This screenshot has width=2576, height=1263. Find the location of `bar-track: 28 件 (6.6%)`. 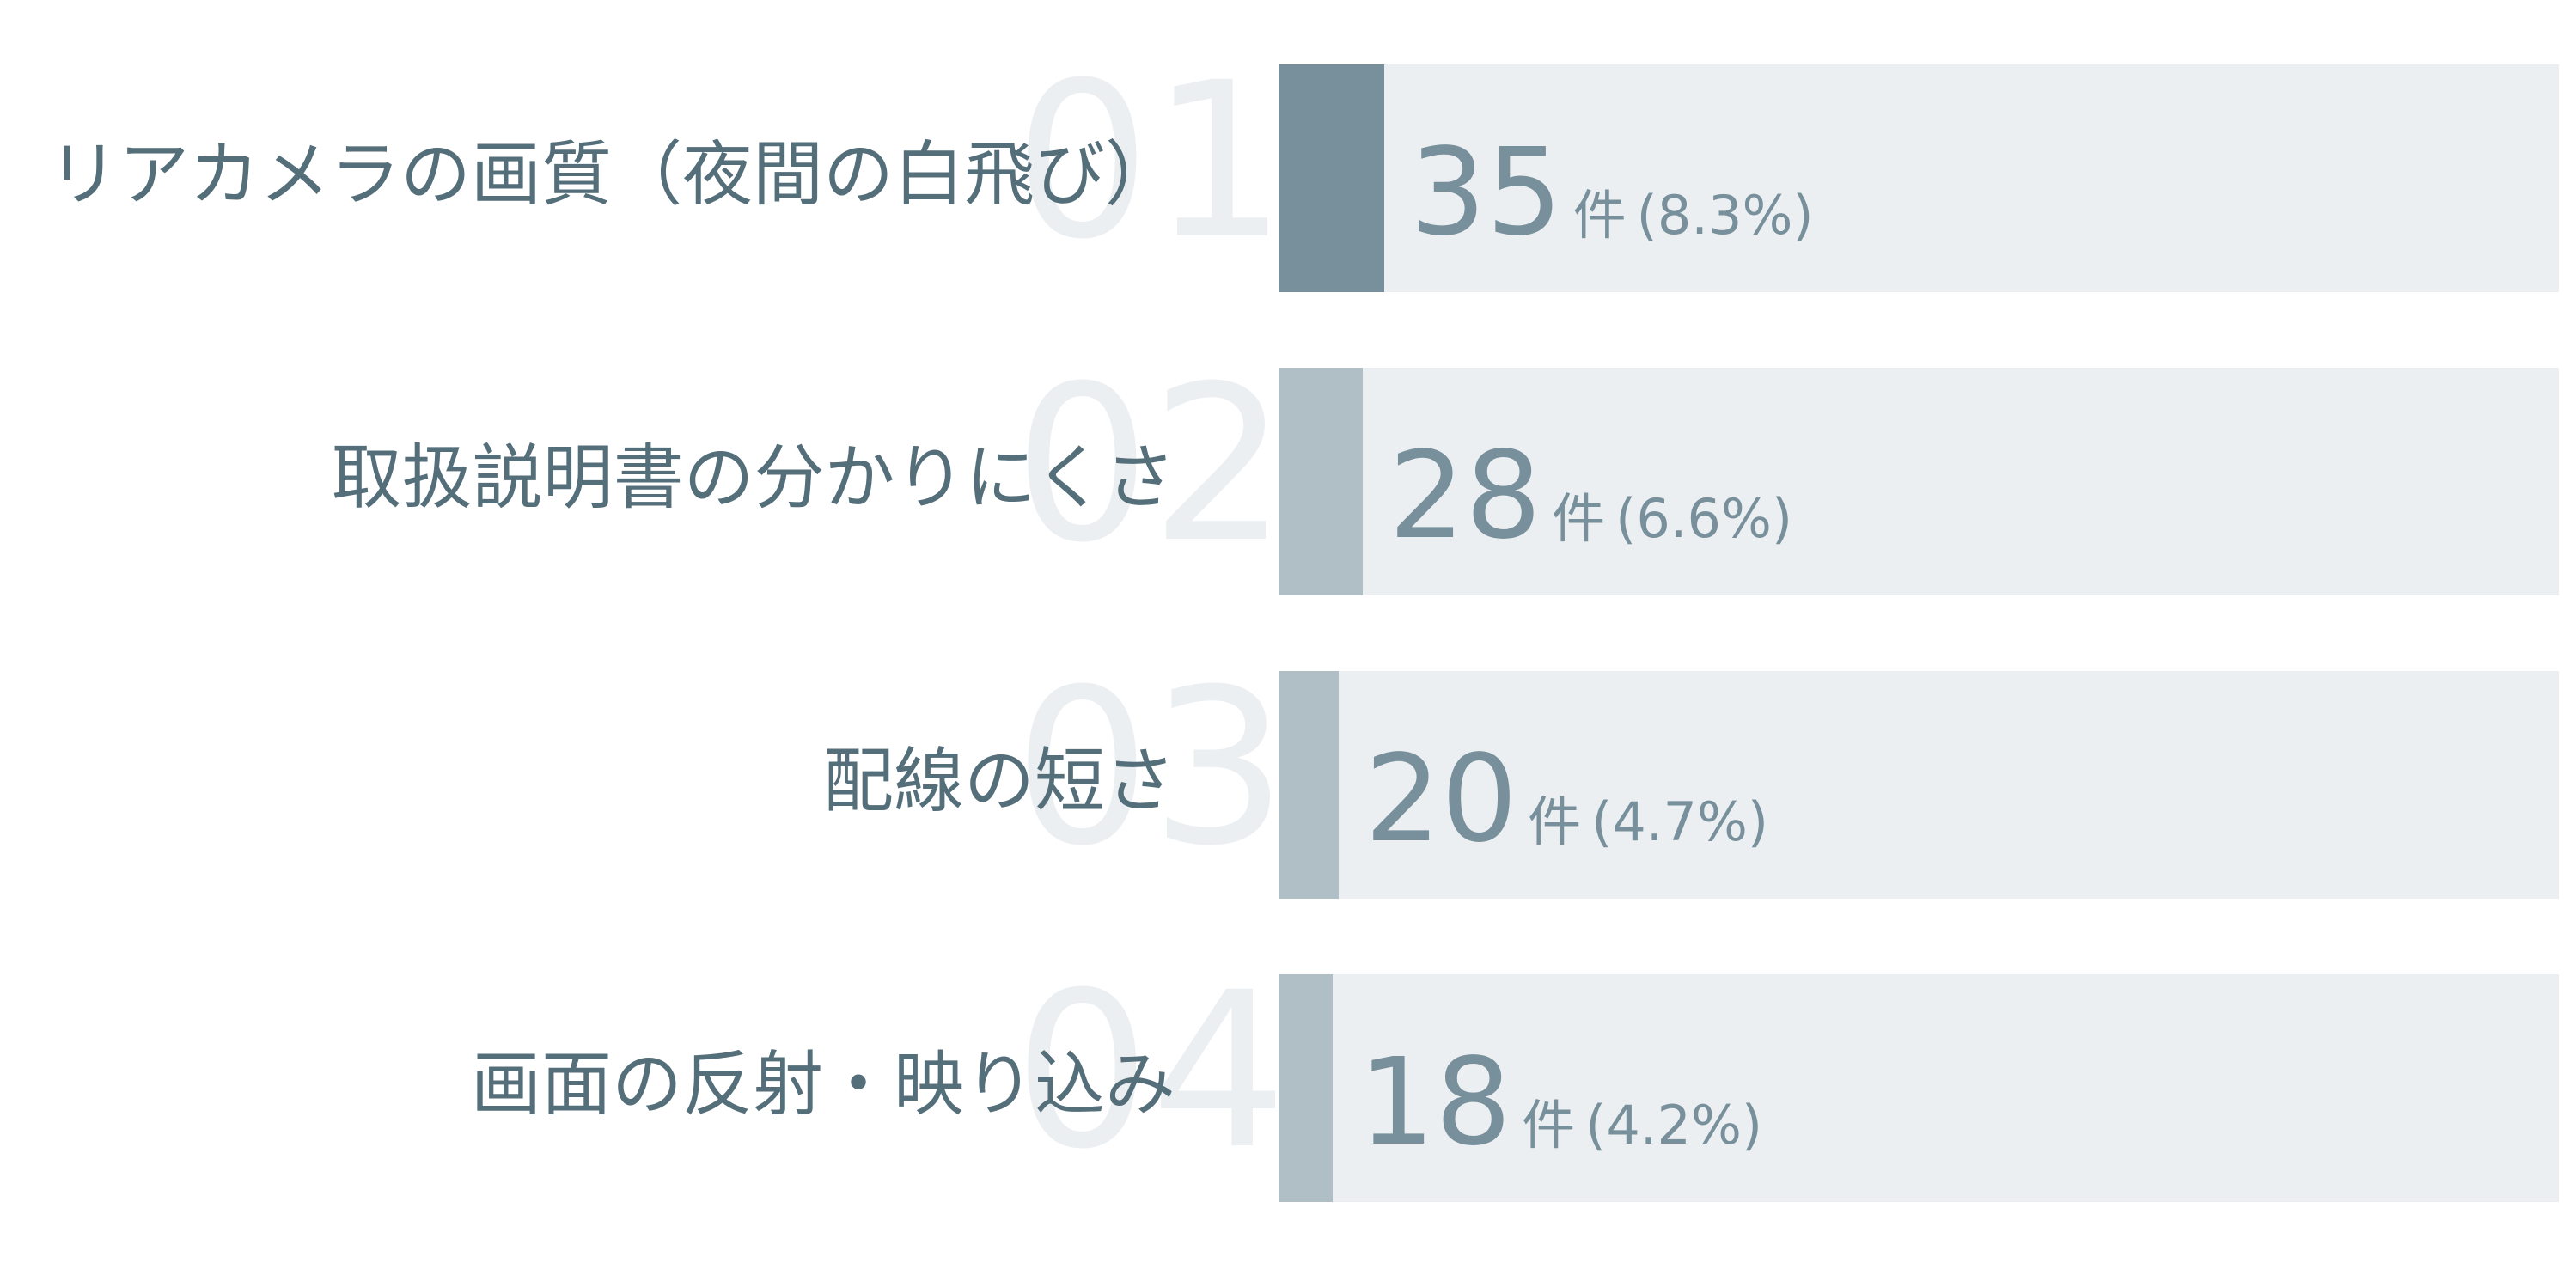

bar-track: 28 件 (6.6%) is located at coordinates (1919, 481).